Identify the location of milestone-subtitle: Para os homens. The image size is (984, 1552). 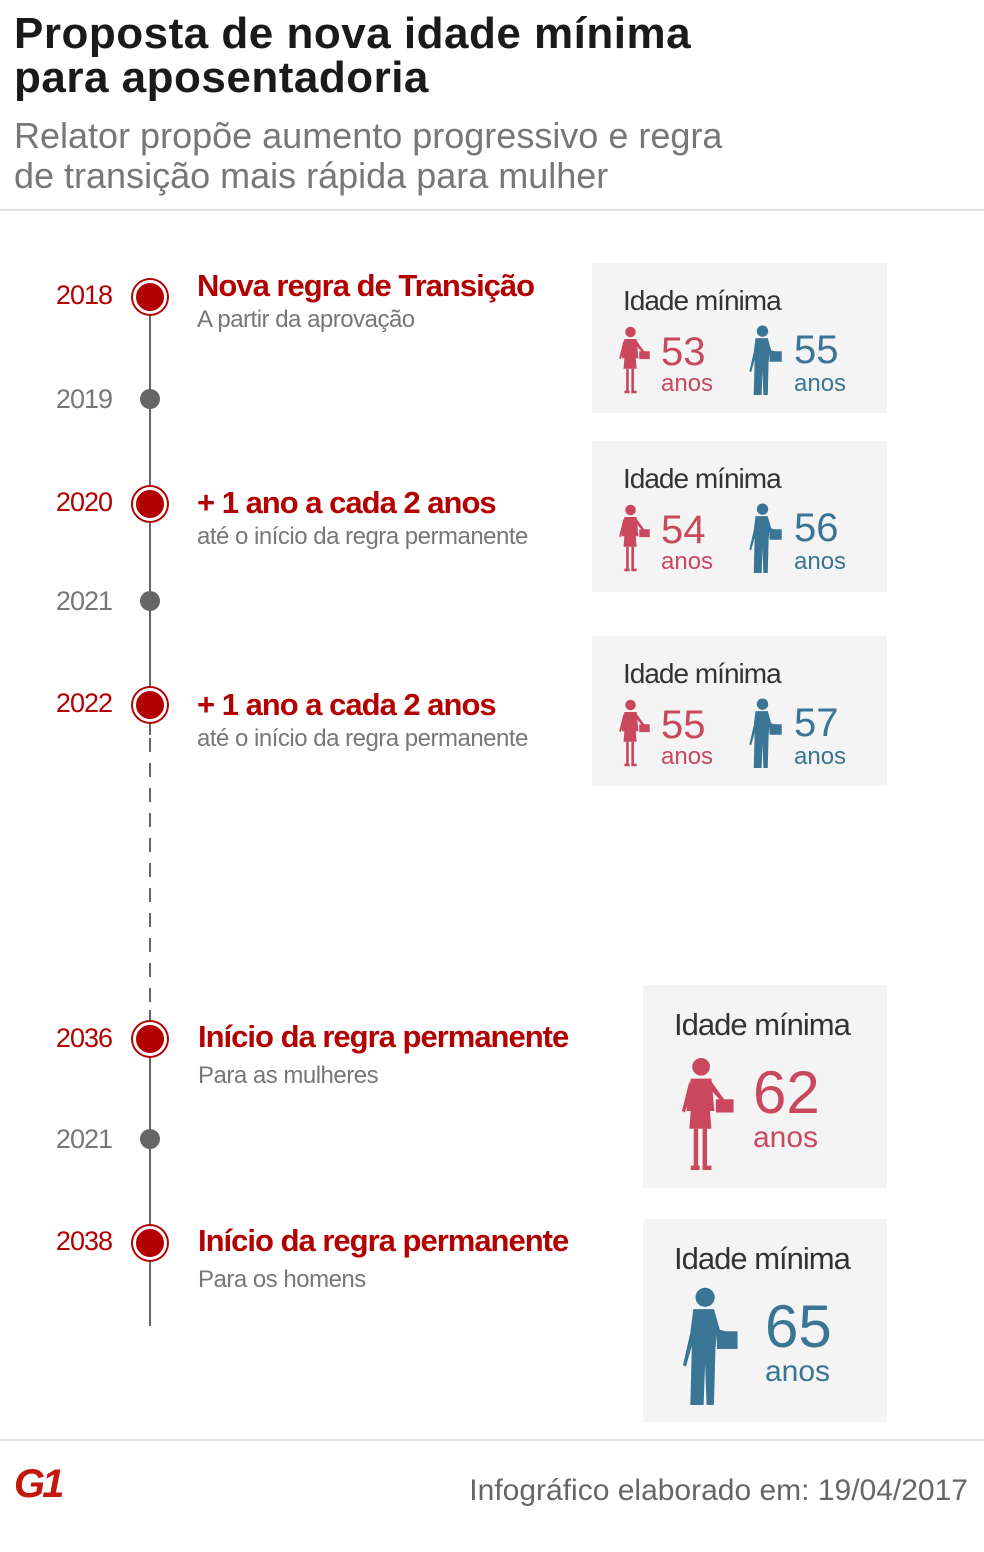
(282, 1279).